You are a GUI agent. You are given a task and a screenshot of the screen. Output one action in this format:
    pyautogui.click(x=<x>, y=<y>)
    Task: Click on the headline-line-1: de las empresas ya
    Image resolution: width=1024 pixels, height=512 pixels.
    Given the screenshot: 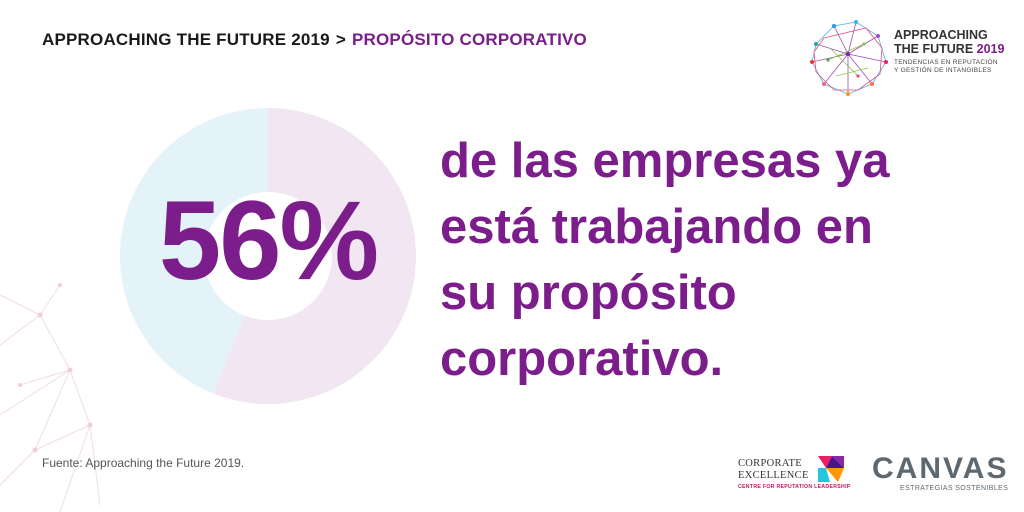 What is the action you would take?
    pyautogui.click(x=665, y=161)
    